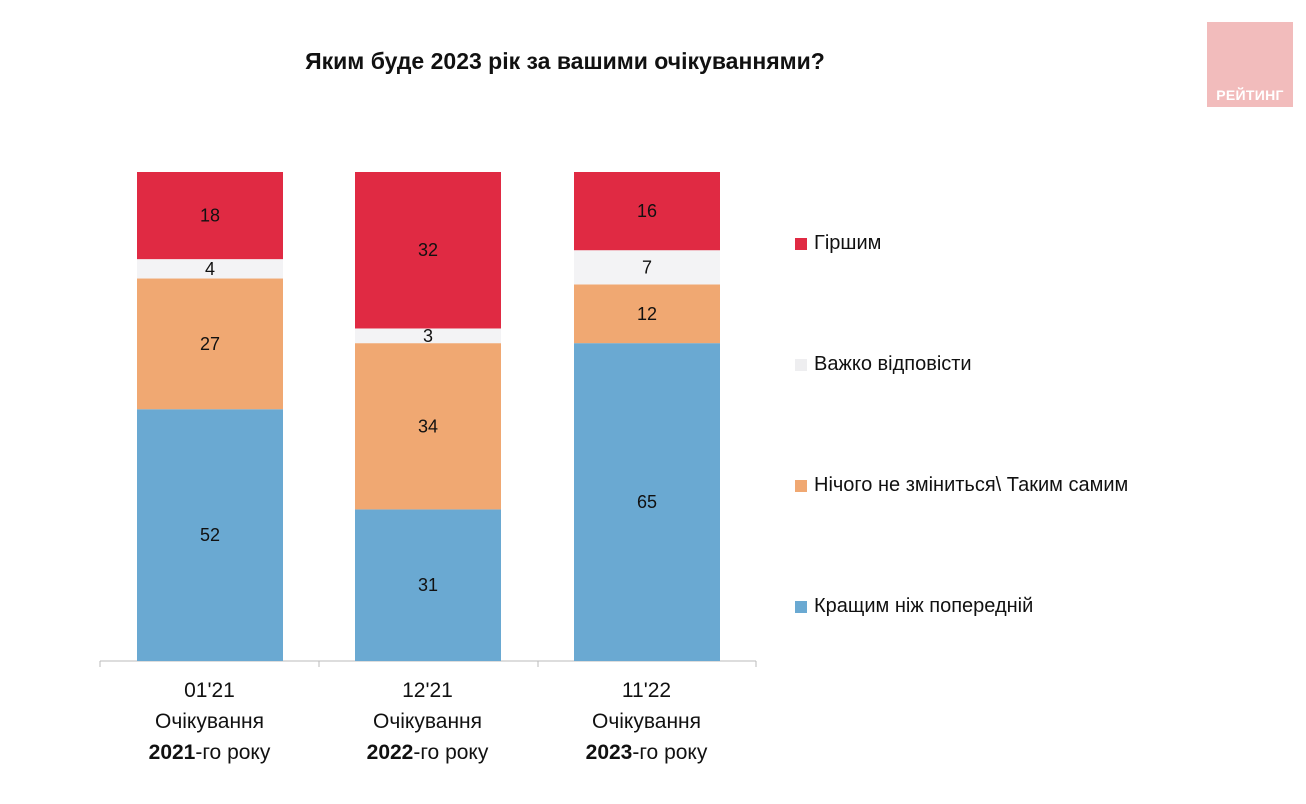 The height and width of the screenshot is (804, 1306). What do you see at coordinates (172, 752) in the screenshot?
I see `category-year: 2021` at bounding box center [172, 752].